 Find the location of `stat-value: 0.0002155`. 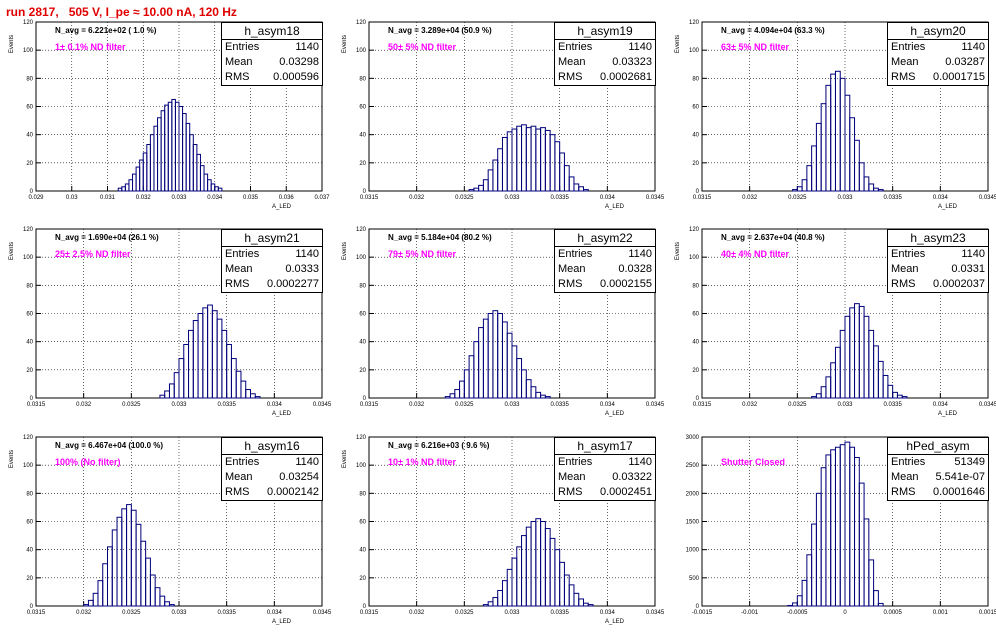

stat-value: 0.0002155 is located at coordinates (626, 284).